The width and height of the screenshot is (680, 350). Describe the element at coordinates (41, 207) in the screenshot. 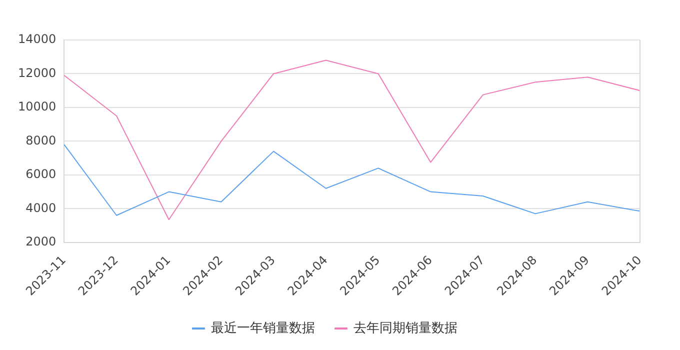

I see `y-tick-label: 4000` at that location.